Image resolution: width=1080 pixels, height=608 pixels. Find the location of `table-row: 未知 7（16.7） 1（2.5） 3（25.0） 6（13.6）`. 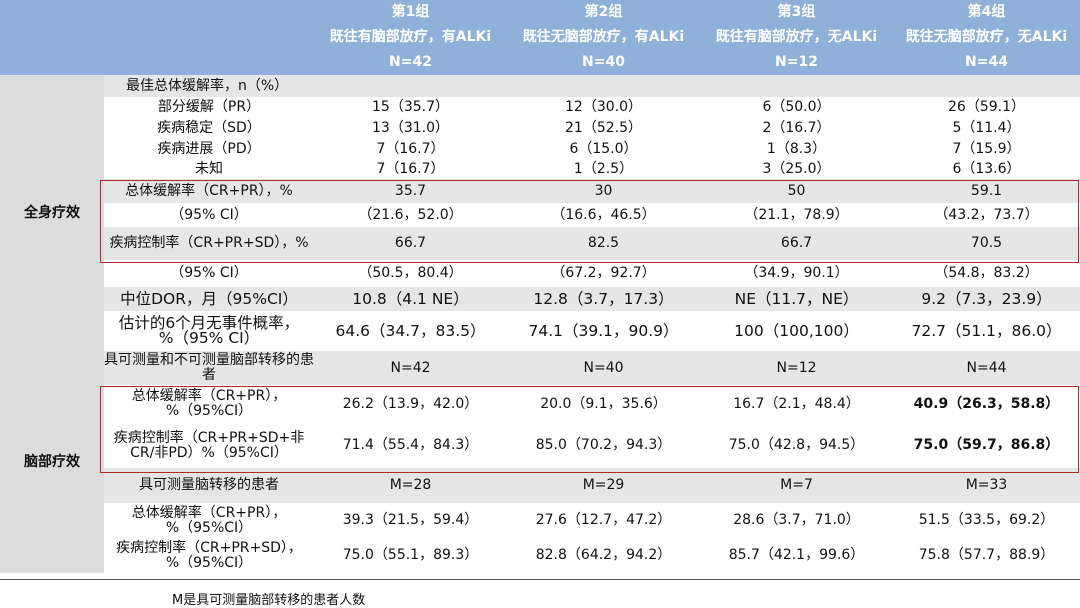

table-row: 未知 7（16.7） 1（2.5） 3（25.0） 6（13.6） is located at coordinates (540, 169).